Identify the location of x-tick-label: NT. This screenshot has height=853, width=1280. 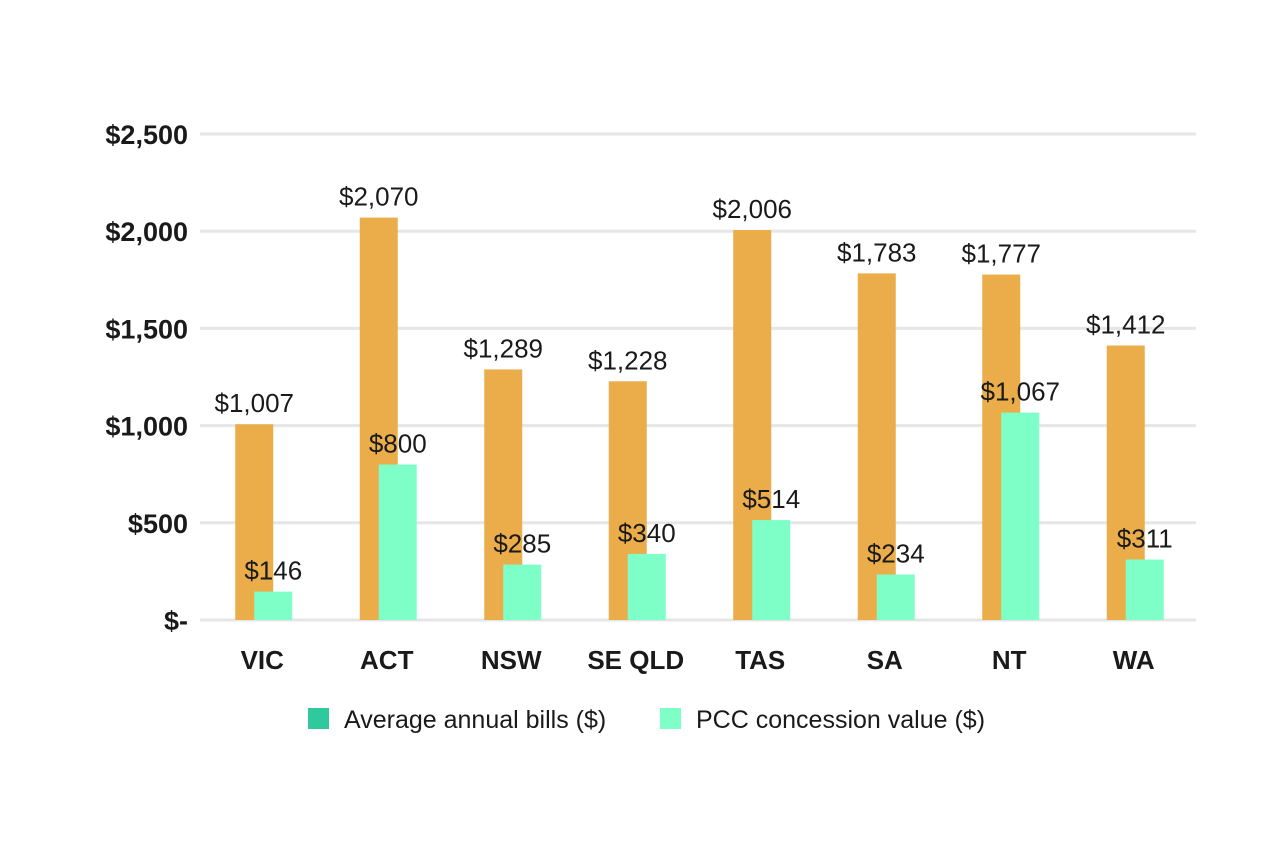
(1009, 660).